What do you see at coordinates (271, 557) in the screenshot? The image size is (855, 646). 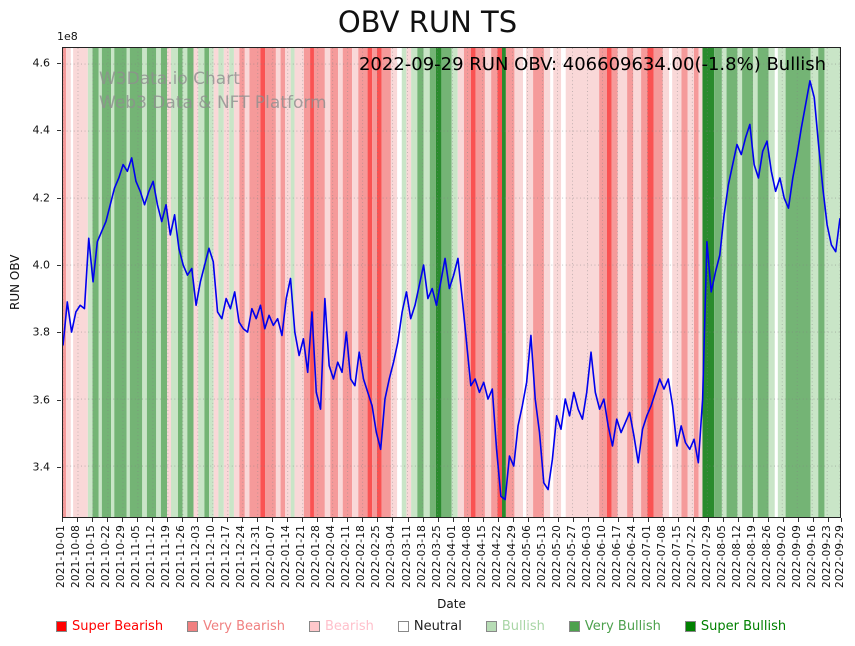 I see `x-tick-label: 2022-01-07` at bounding box center [271, 557].